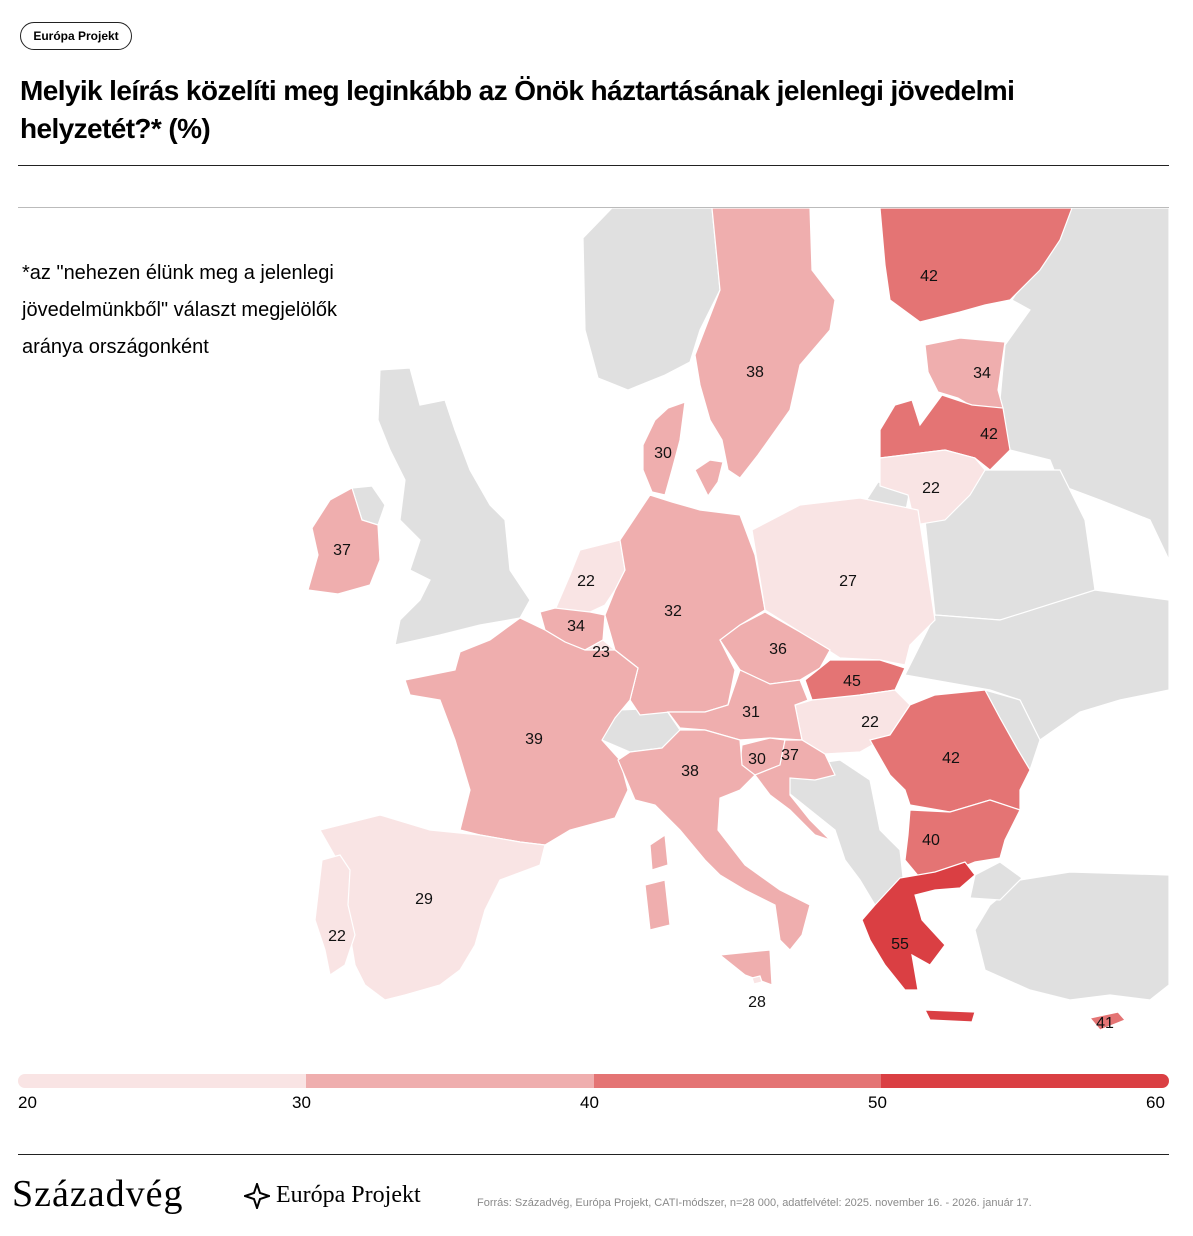  Describe the element at coordinates (918, 942) in the screenshot. I see `greece-region` at that location.